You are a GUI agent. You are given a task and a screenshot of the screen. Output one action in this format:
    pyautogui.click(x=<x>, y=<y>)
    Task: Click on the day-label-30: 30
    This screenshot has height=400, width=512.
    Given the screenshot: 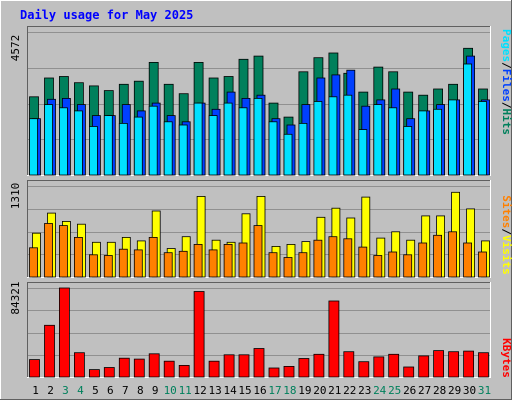 What is the action you would take?
    pyautogui.click(x=469, y=390)
    